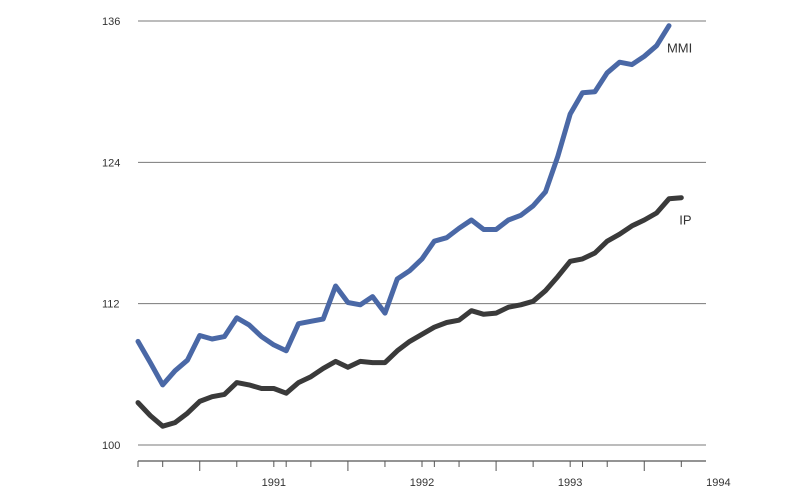 Image resolution: width=800 pixels, height=500 pixels. I want to click on x-tick-label: 1991, so click(274, 483).